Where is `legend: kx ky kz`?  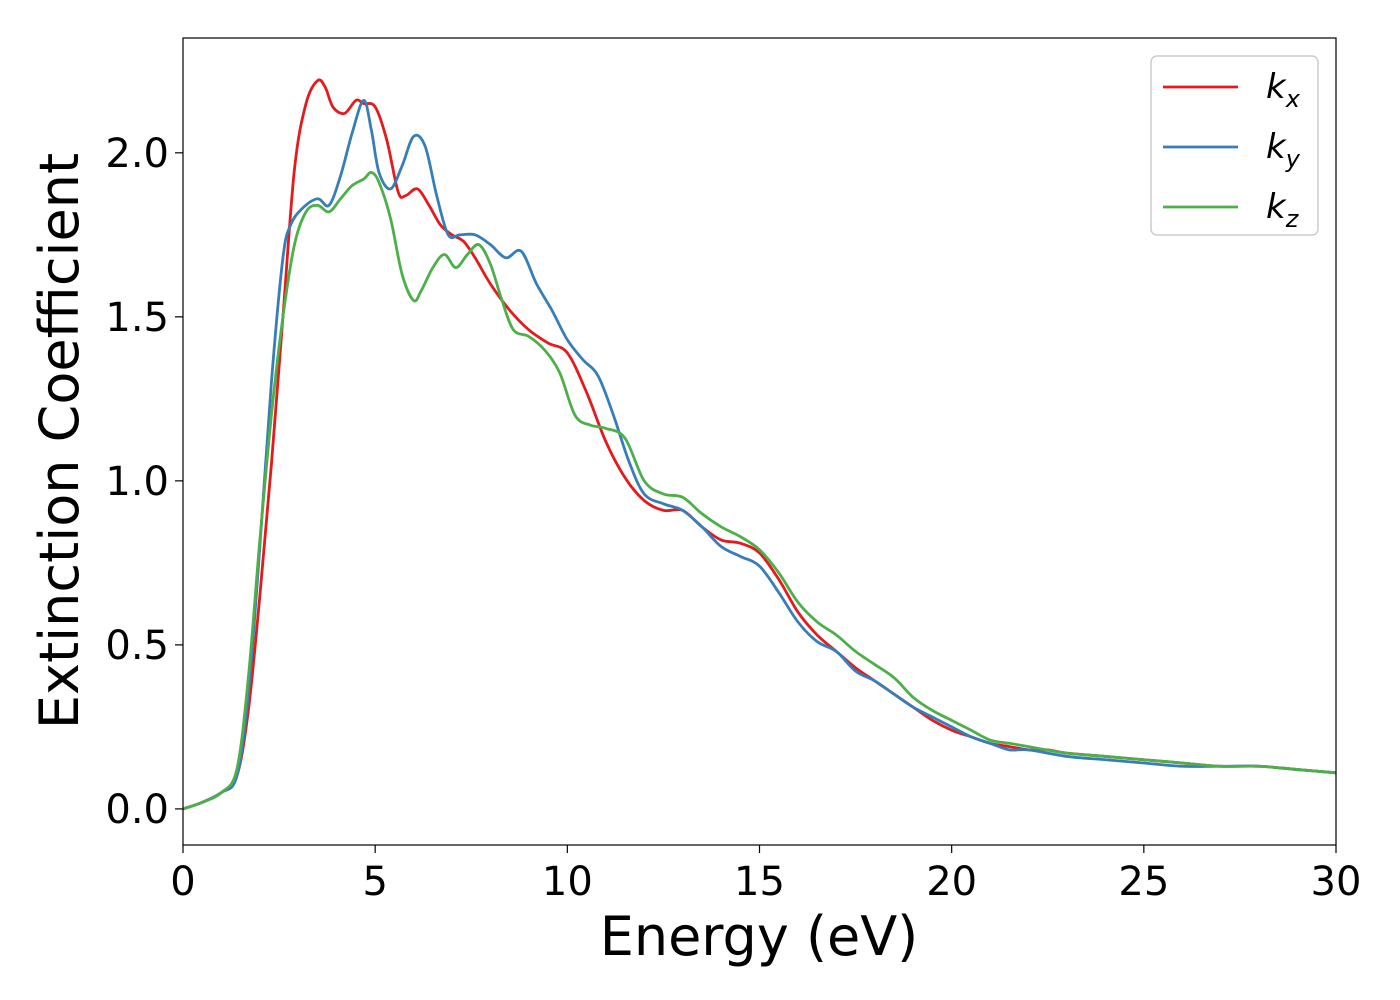 legend: kx ky kz is located at coordinates (1234, 145).